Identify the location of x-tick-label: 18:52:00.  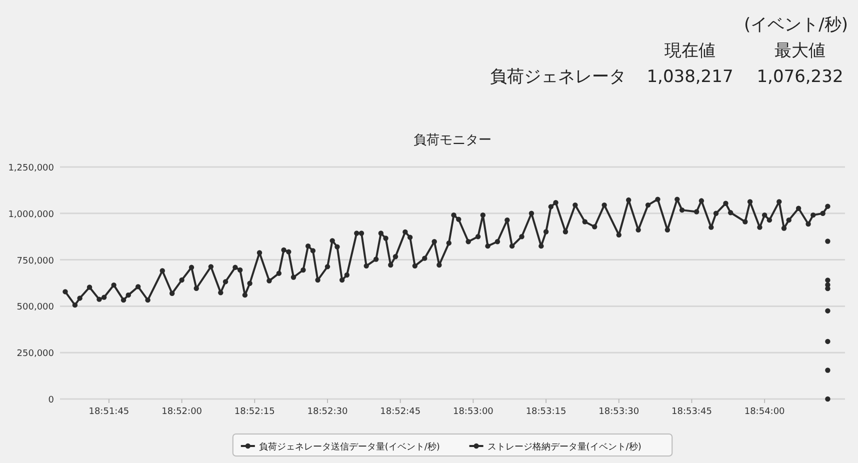
(182, 412).